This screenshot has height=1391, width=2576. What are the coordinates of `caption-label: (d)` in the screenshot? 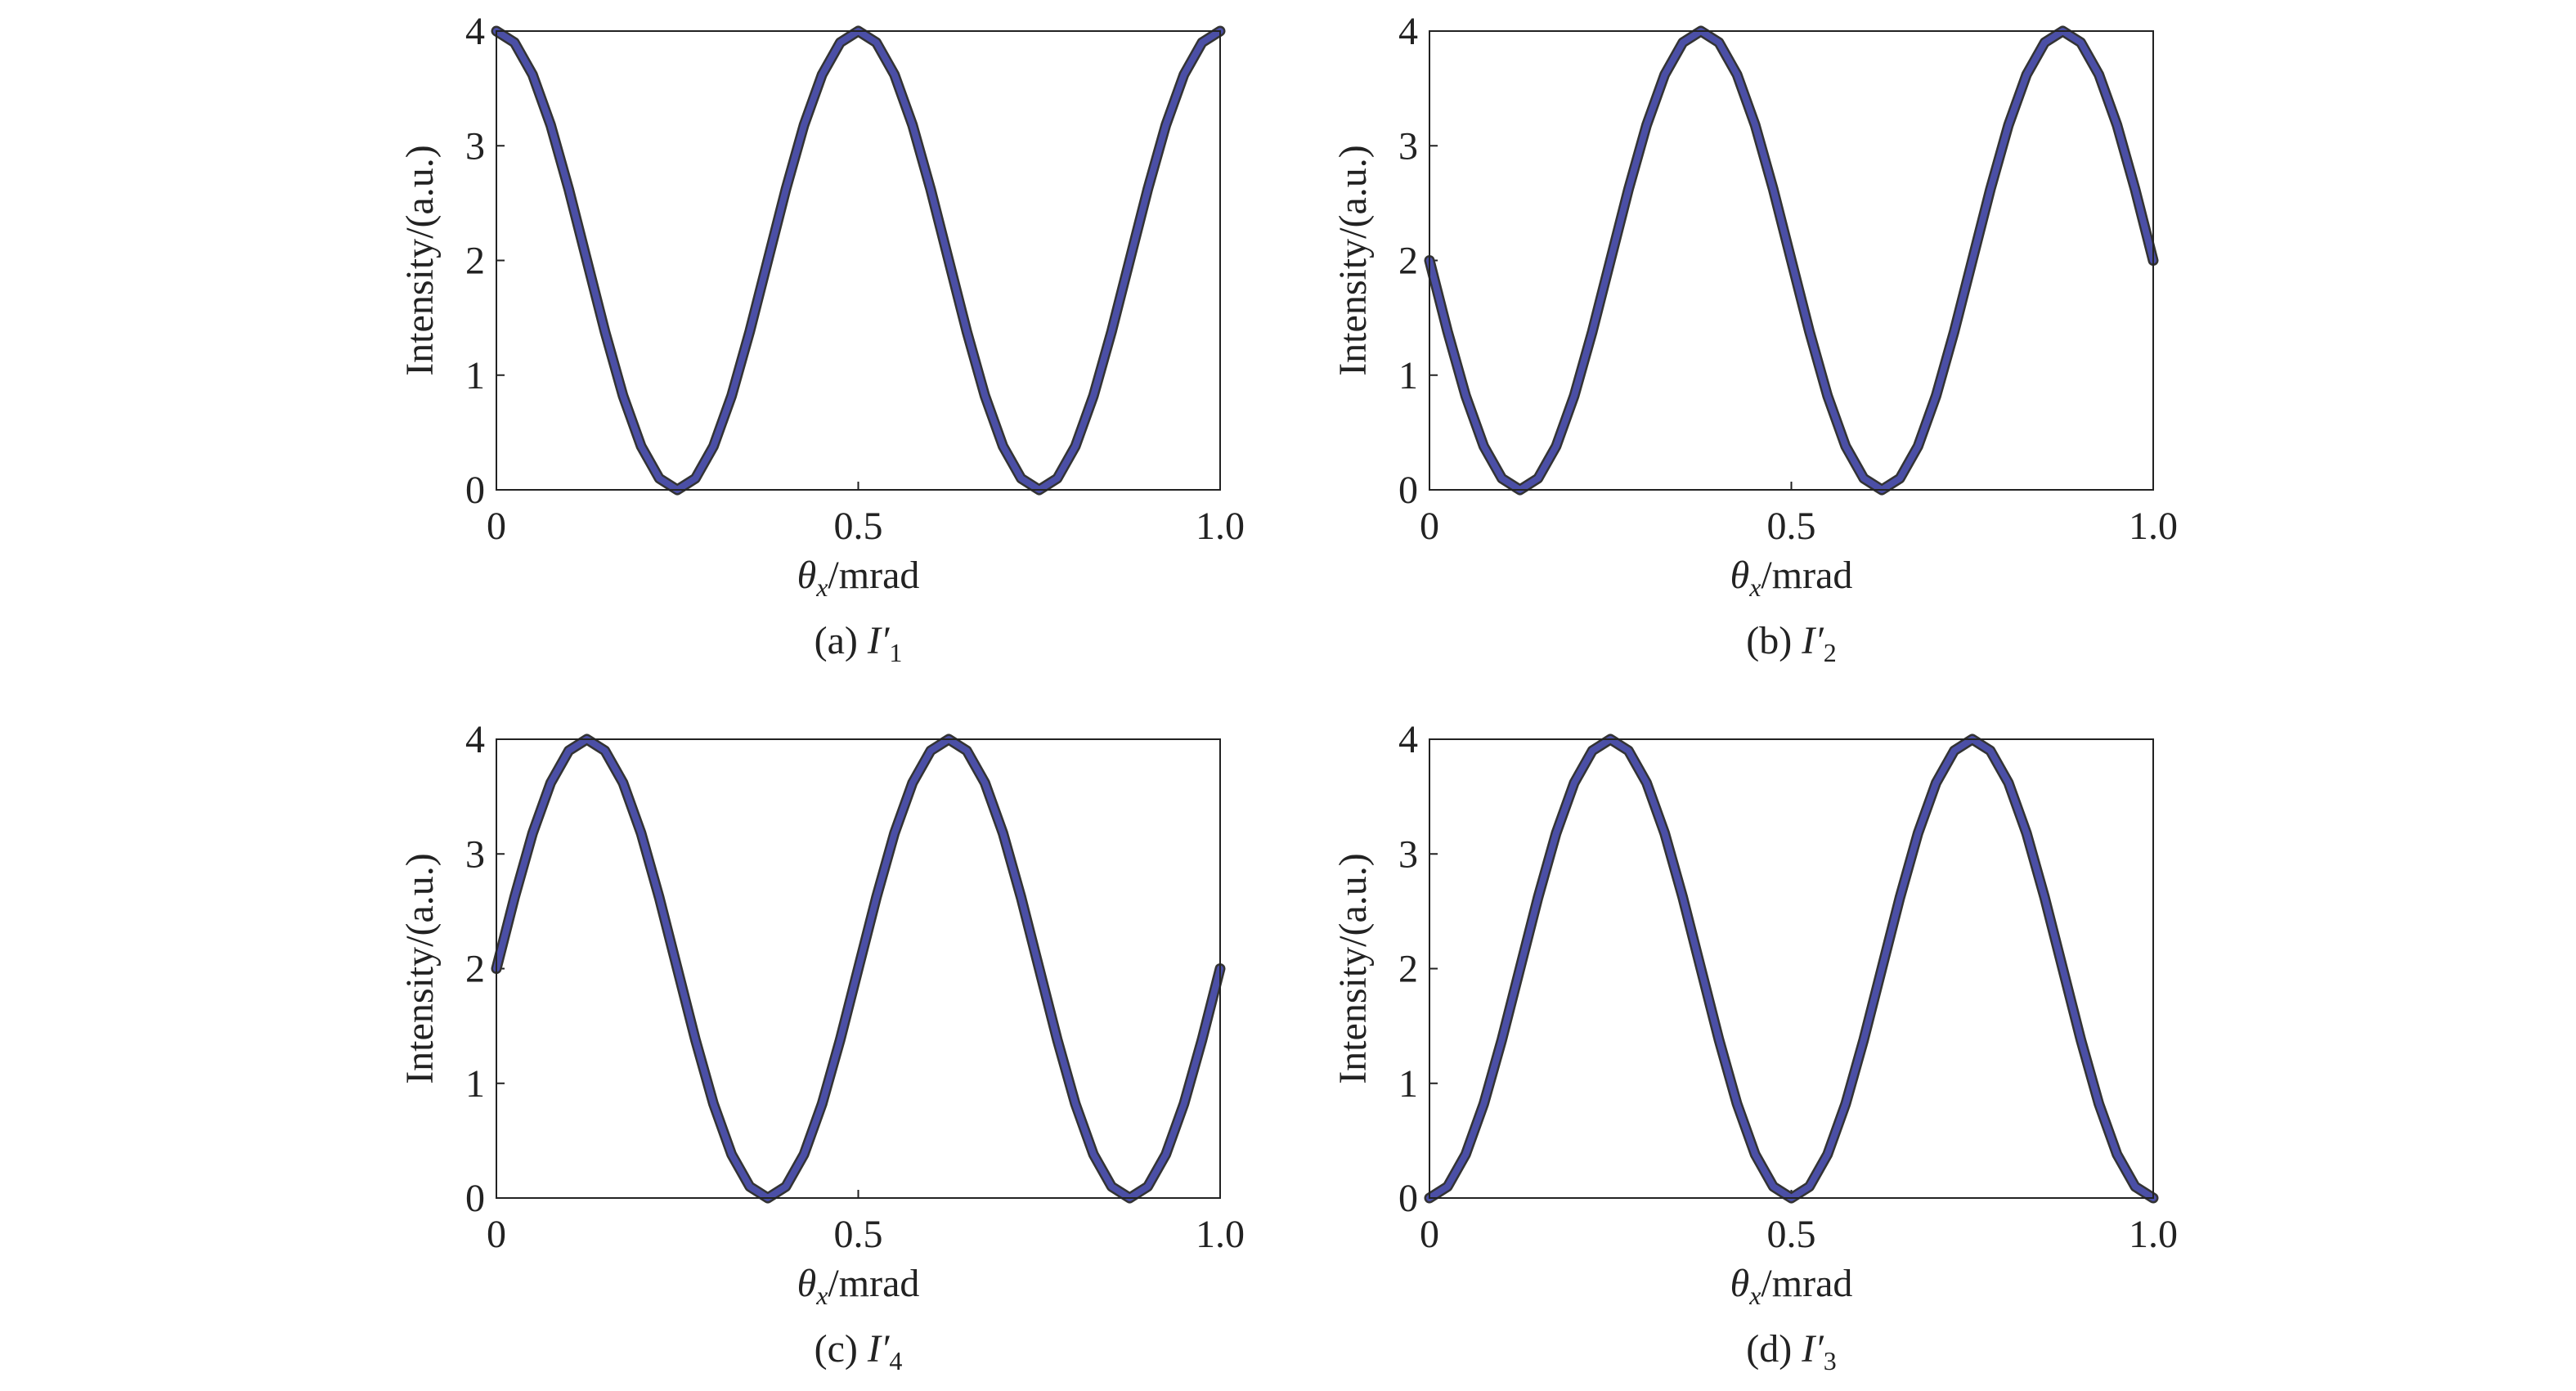 It's located at (1769, 1349).